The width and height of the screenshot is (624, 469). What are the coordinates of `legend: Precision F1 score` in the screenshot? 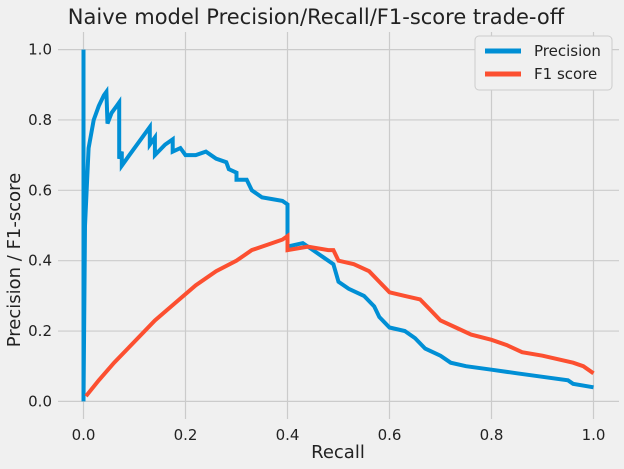 It's located at (543, 63).